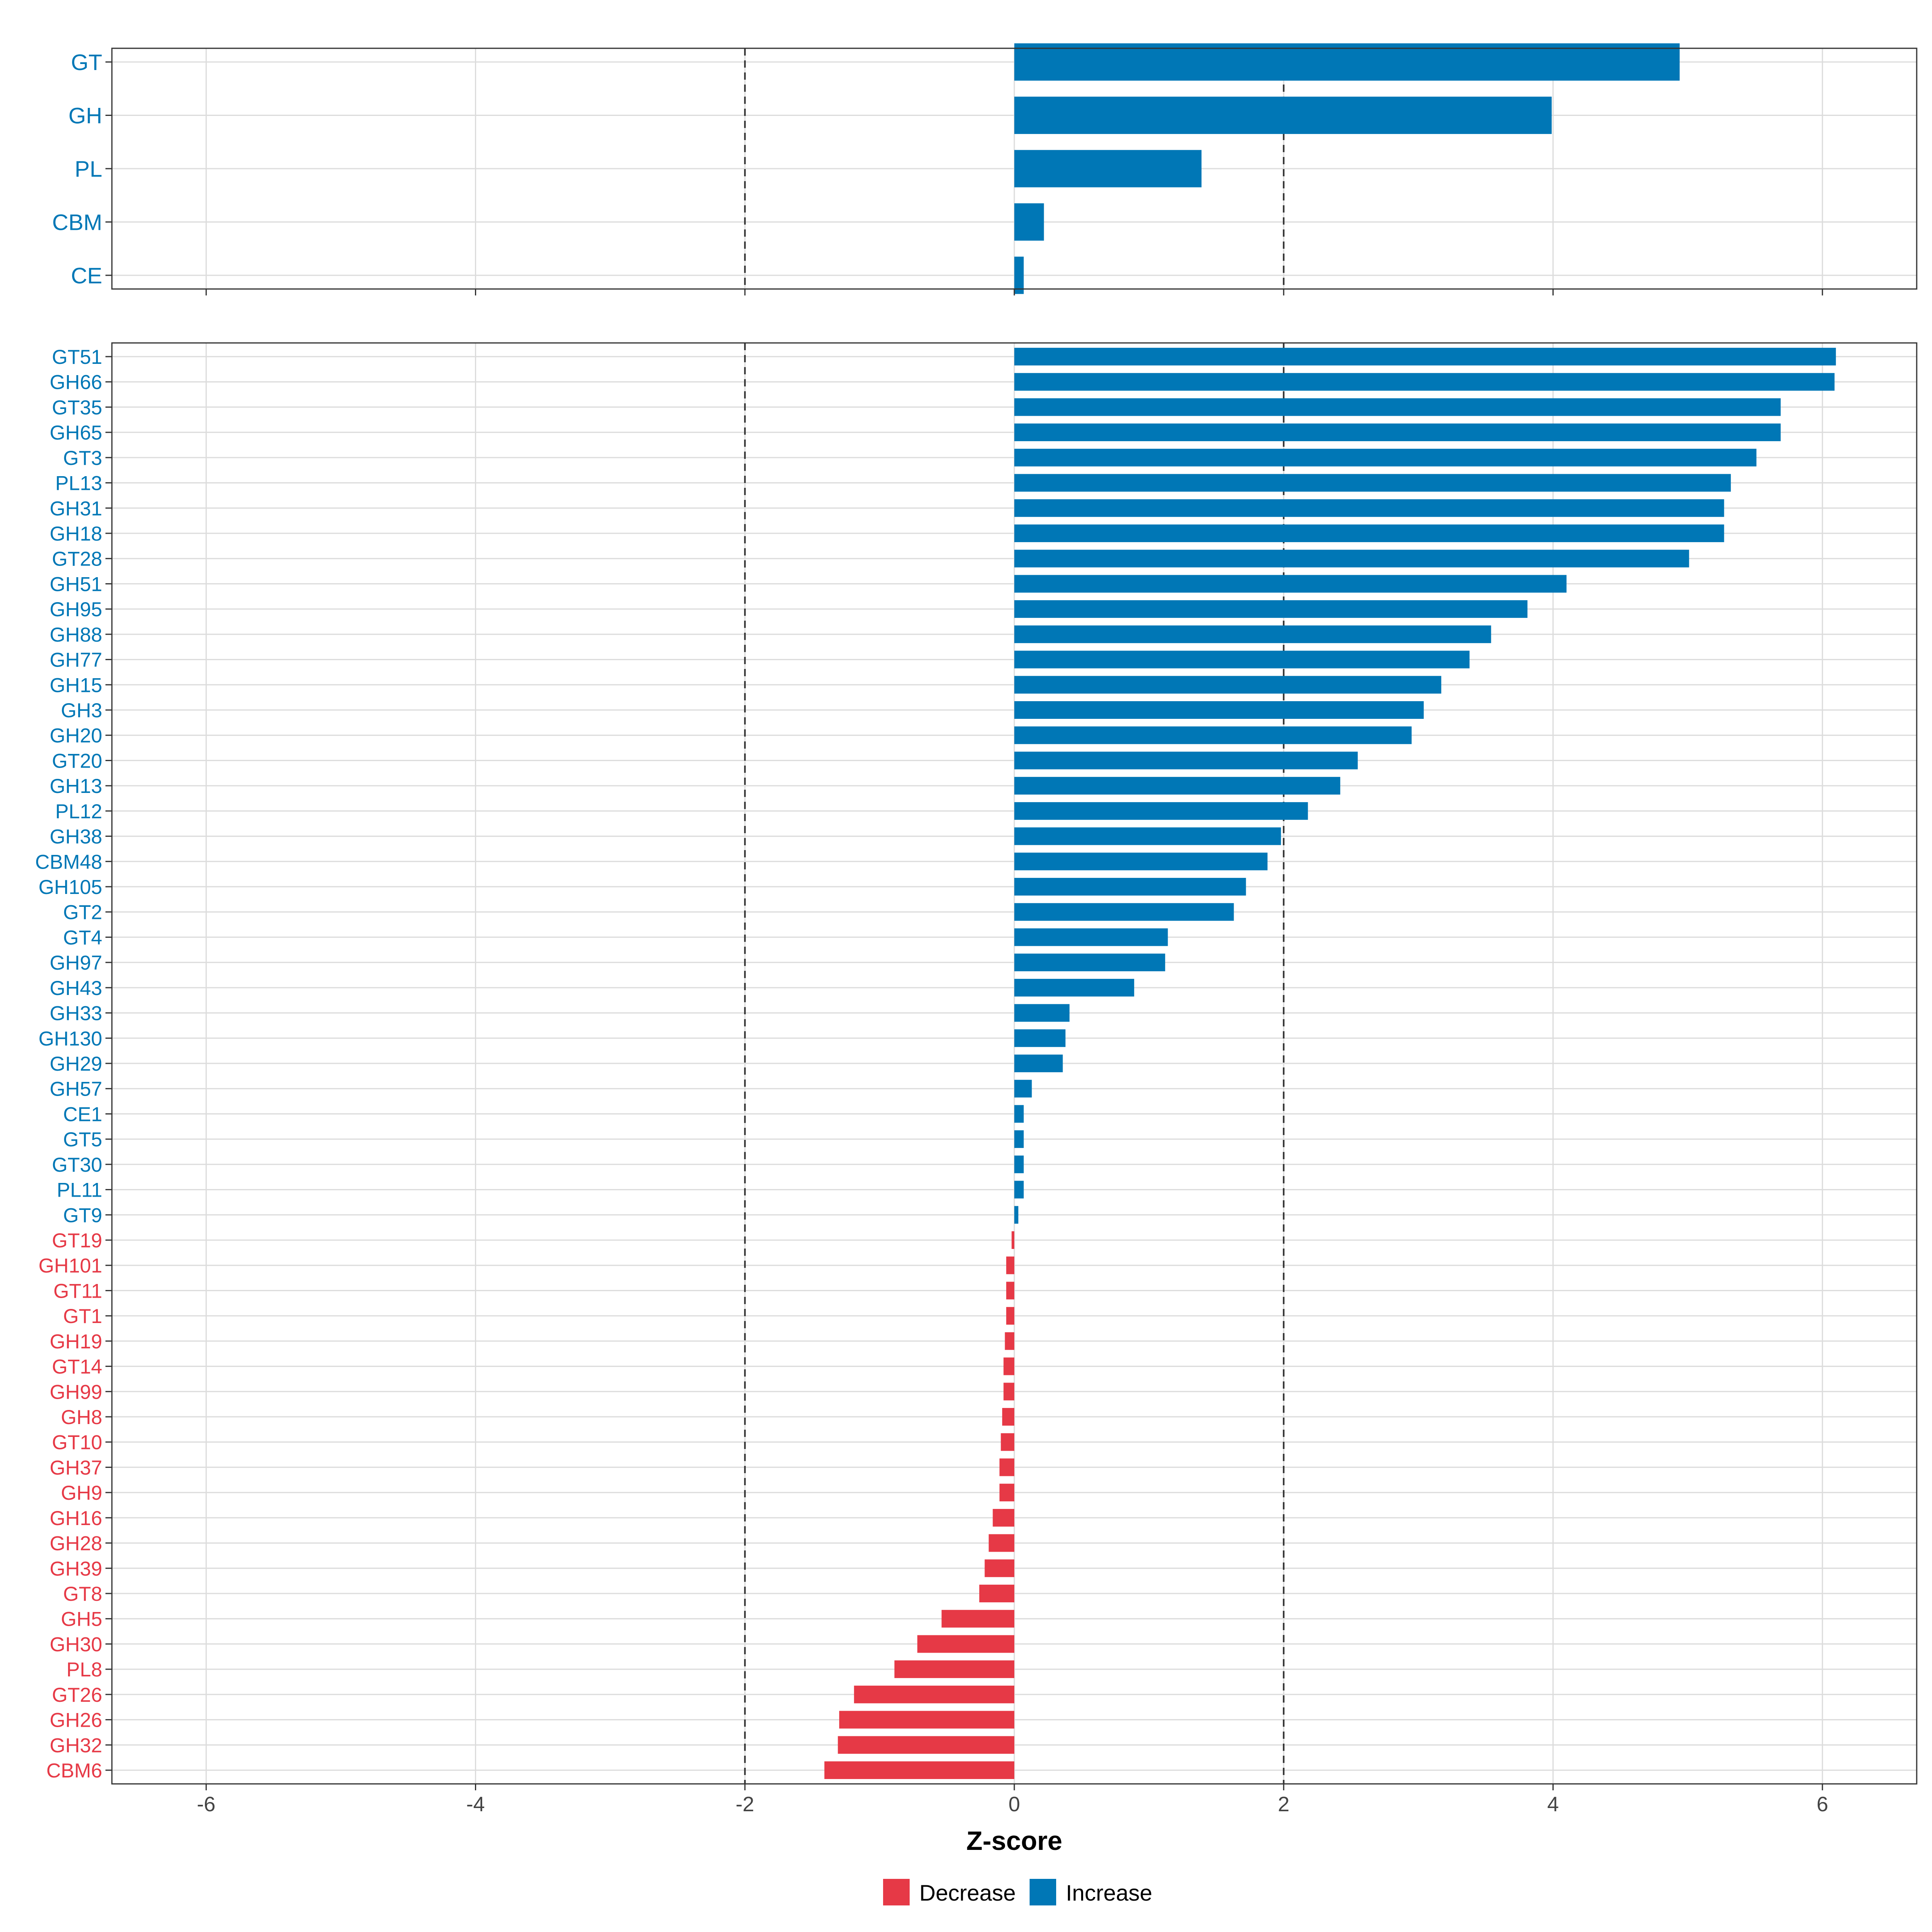 This screenshot has height=1932, width=1932. Describe the element at coordinates (76, 609) in the screenshot. I see `category-label: GH95` at that location.